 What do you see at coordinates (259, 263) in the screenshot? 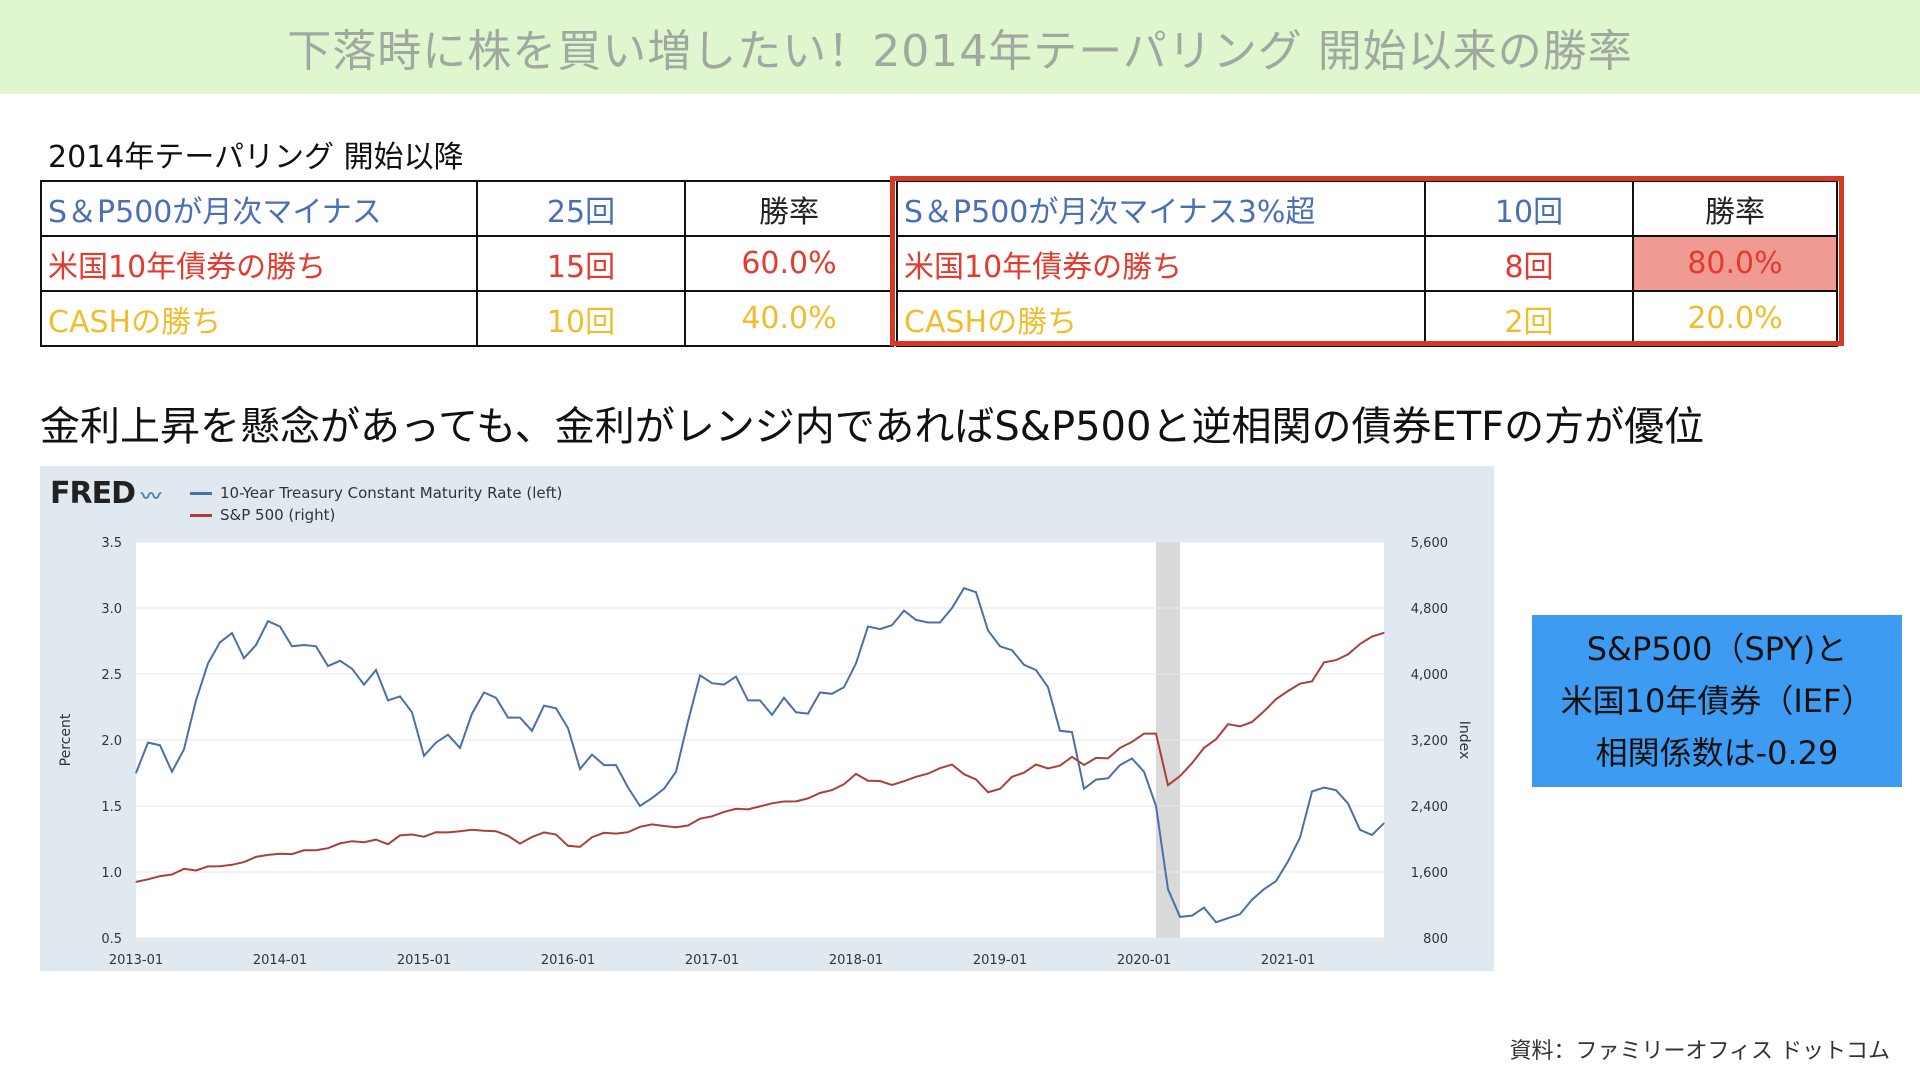
I see `left-table-cell-label: 米国10年債券の勝ち` at bounding box center [259, 263].